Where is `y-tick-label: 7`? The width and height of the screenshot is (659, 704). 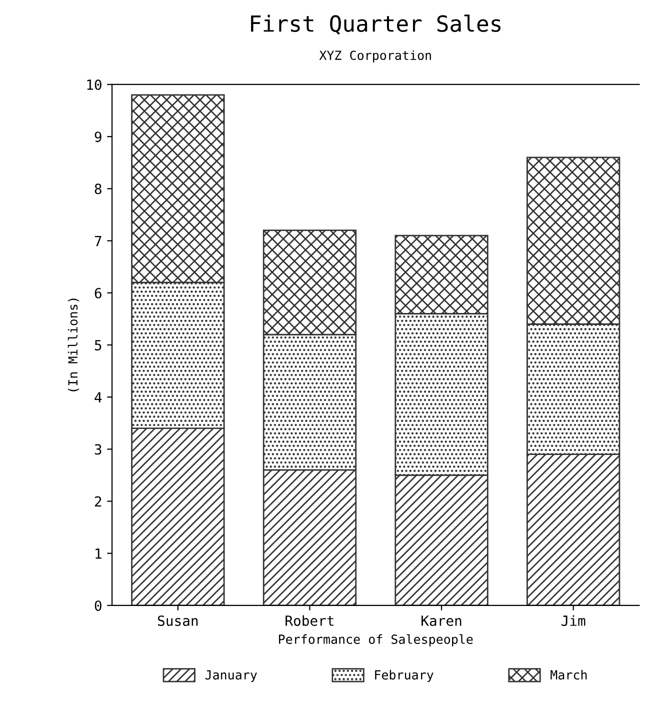
y-tick-label: 7 is located at coordinates (98, 241).